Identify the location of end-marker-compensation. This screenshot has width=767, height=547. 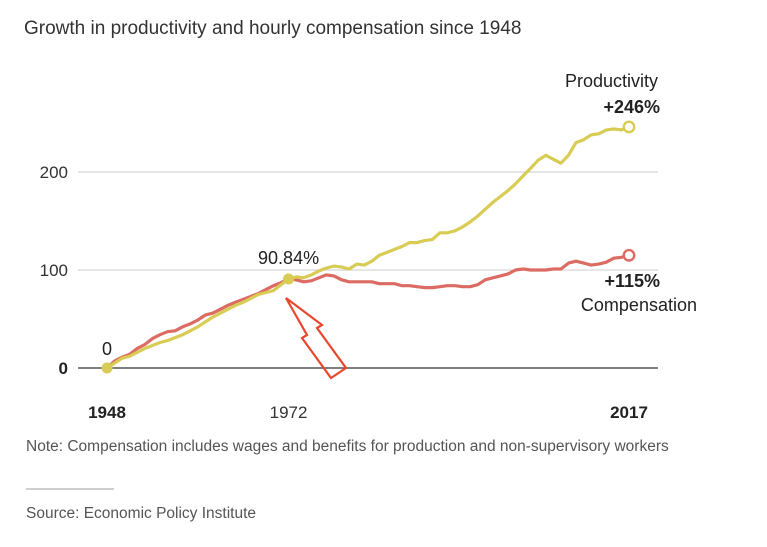
(629, 255).